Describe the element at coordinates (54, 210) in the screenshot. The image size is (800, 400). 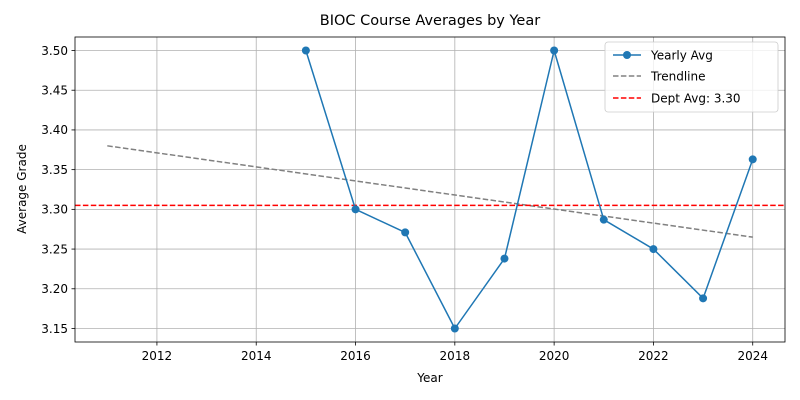
I see `y-tick-label: 3.30` at that location.